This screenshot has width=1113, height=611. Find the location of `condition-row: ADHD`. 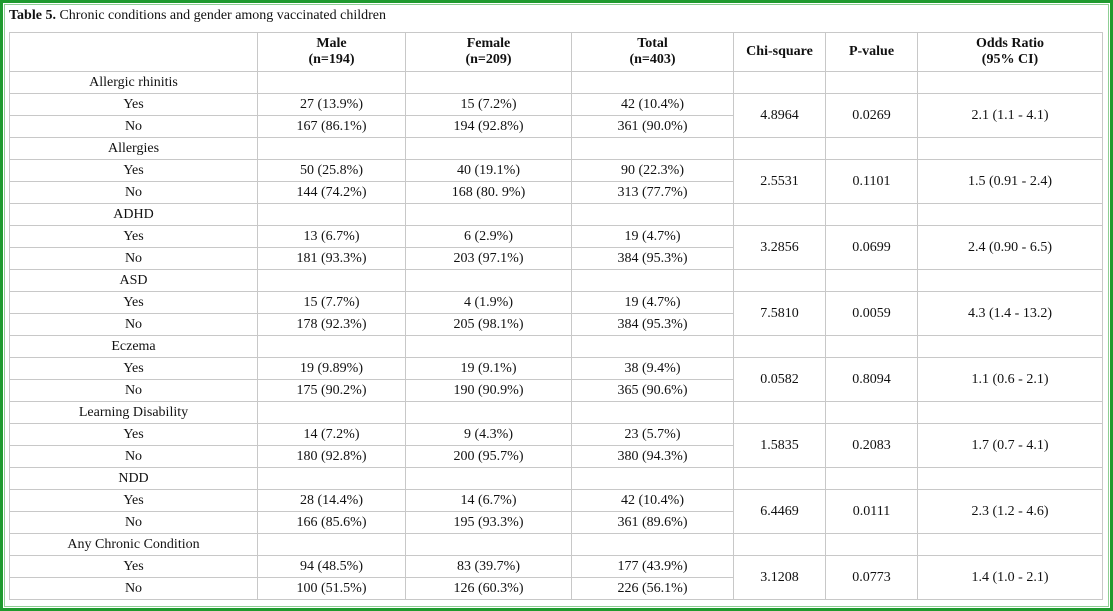

condition-row: ADHD is located at coordinates (556, 214).